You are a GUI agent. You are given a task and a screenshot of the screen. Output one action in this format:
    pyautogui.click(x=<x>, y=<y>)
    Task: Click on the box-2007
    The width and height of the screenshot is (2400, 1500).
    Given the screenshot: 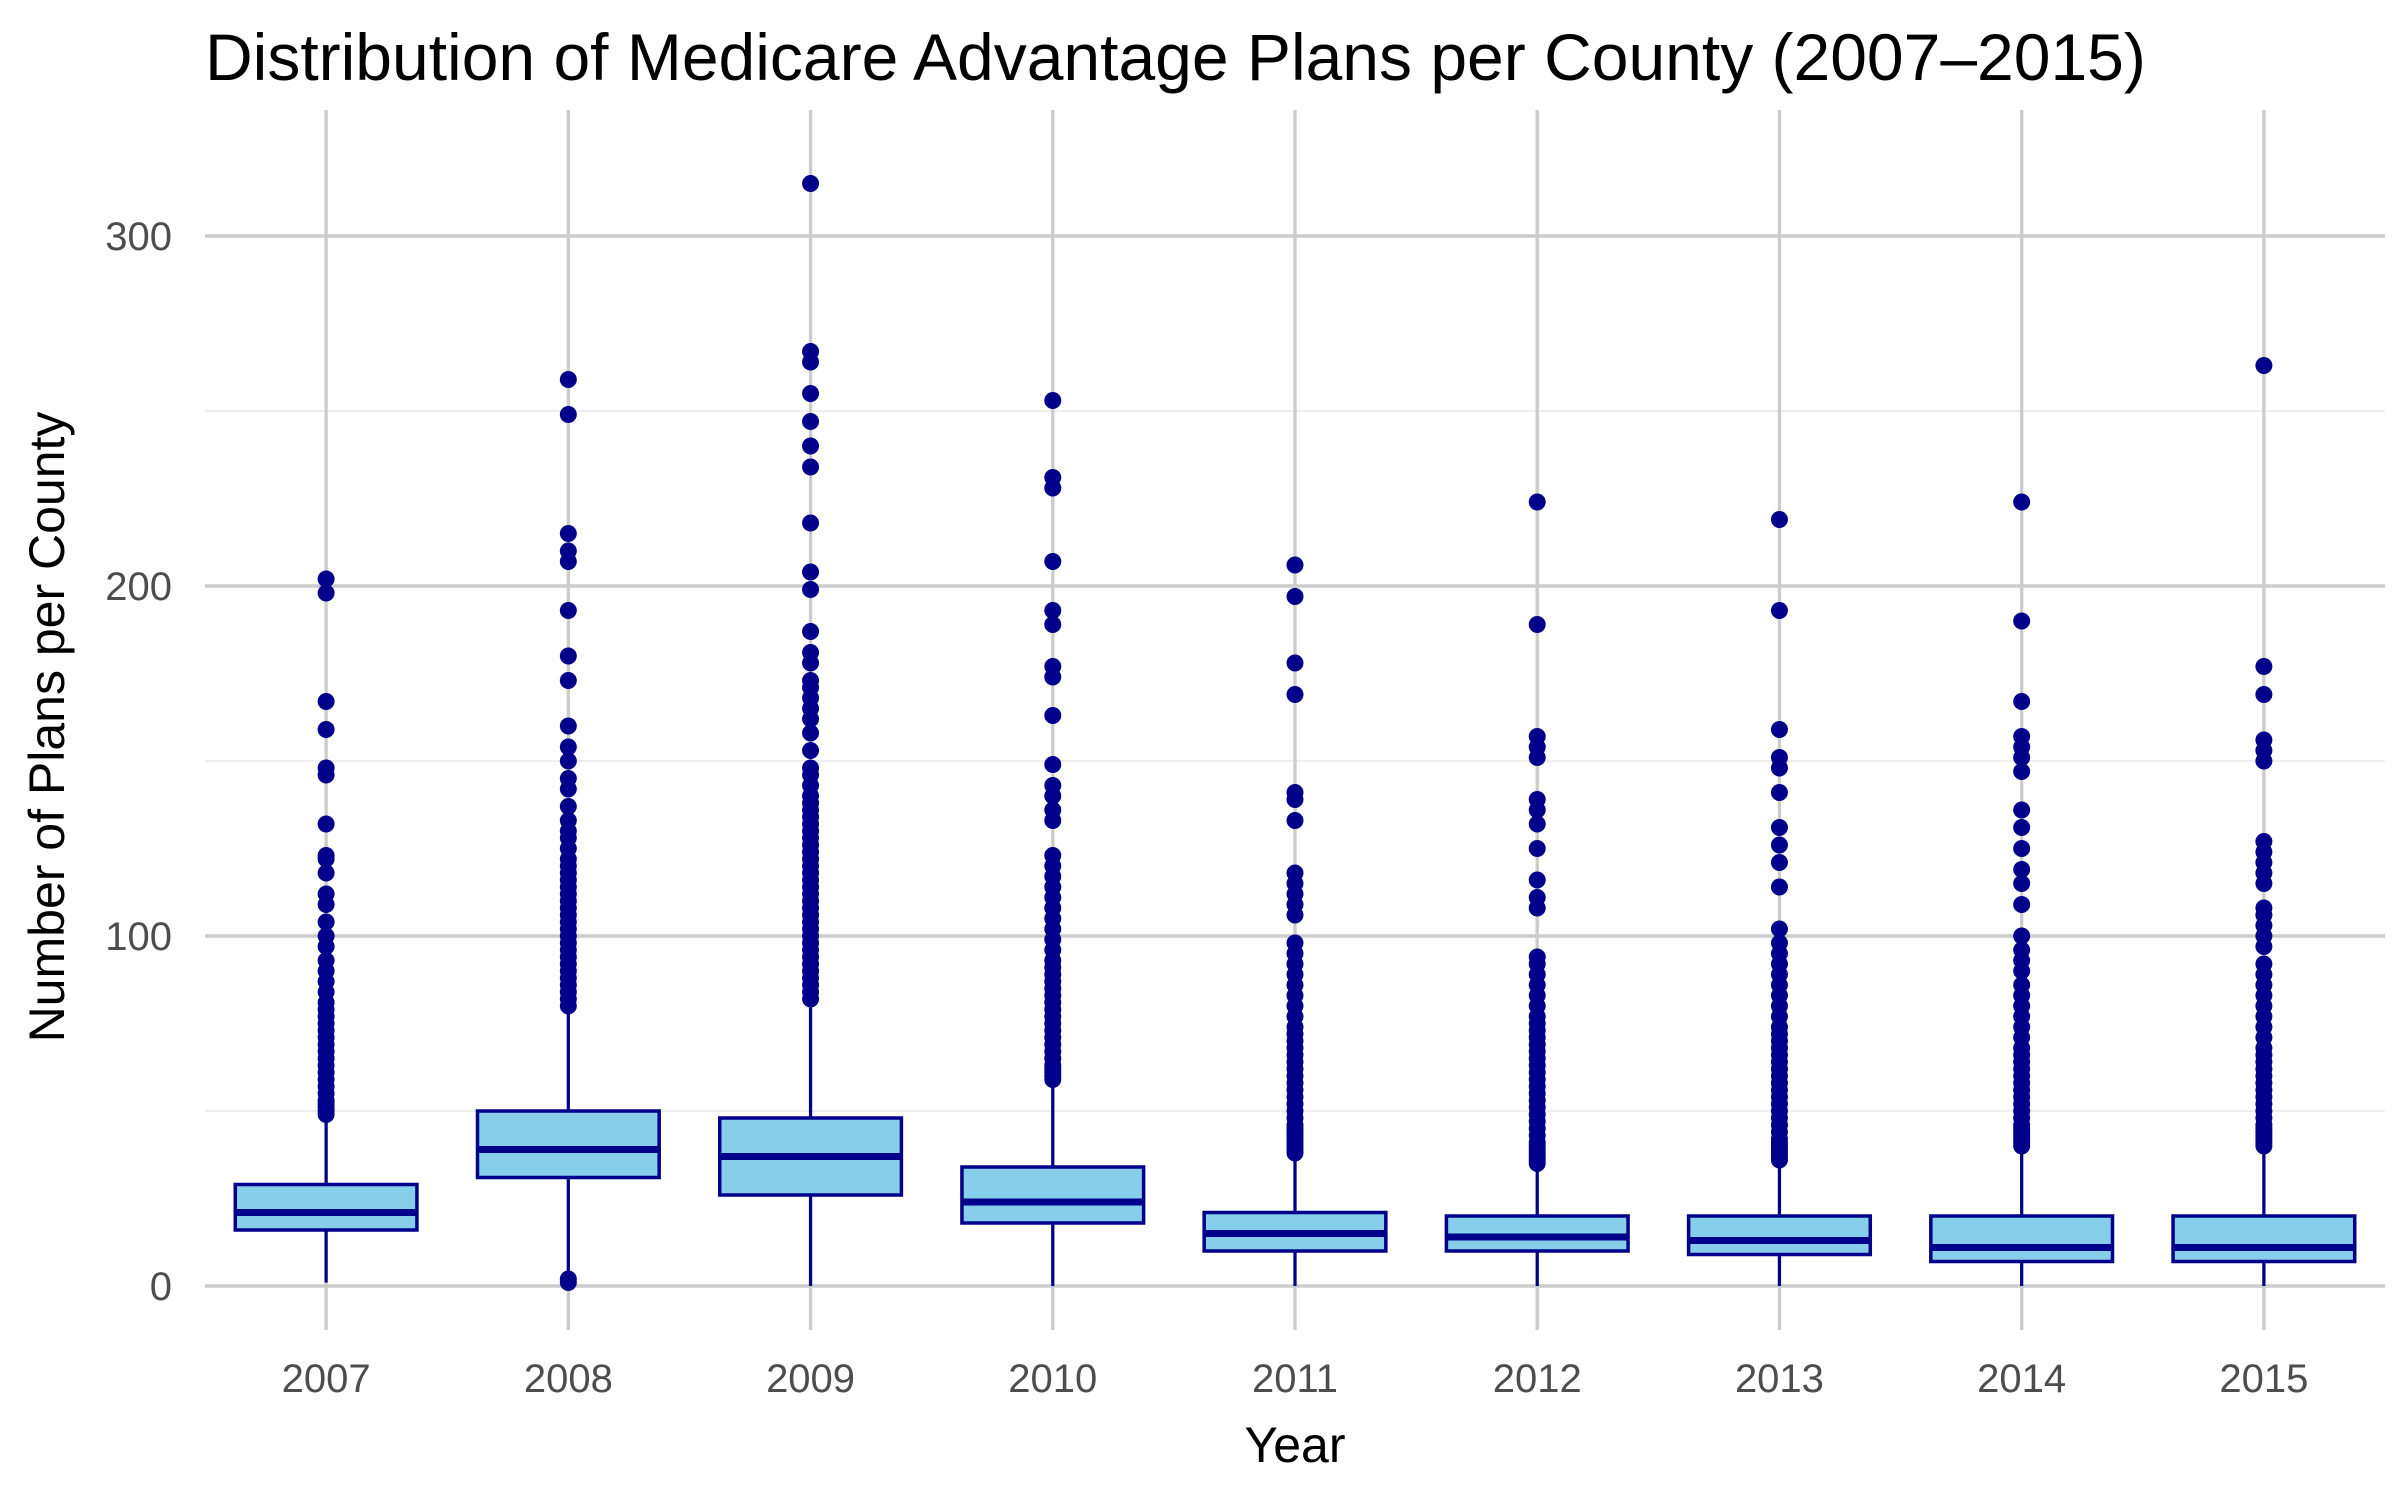 What is the action you would take?
    pyautogui.click(x=326, y=926)
    